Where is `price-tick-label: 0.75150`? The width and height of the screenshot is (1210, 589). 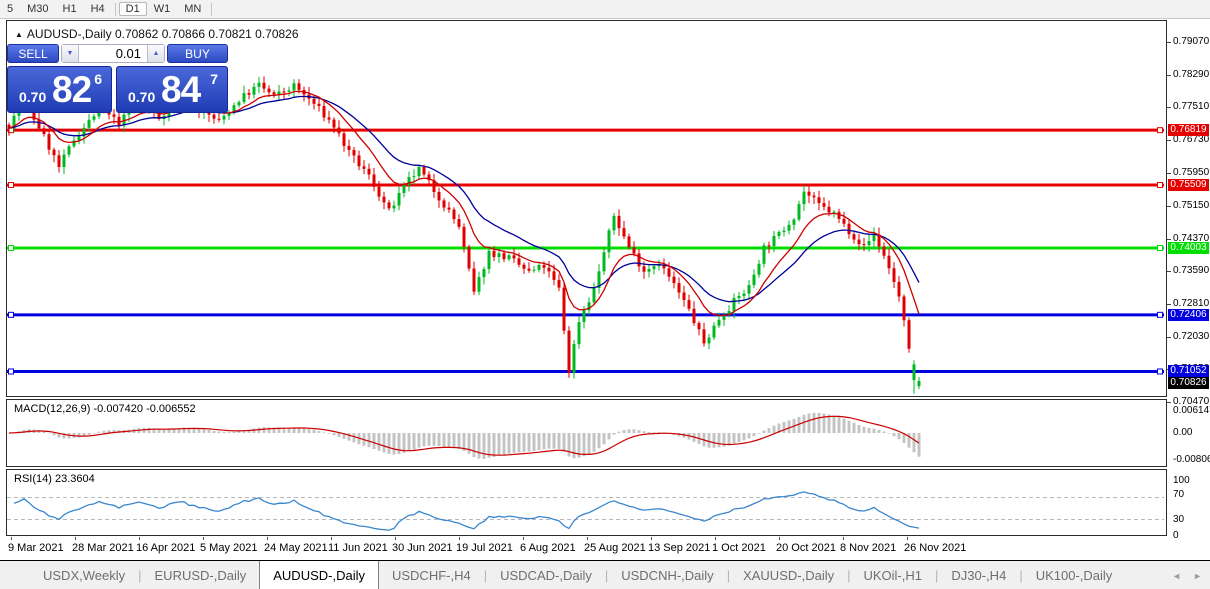 price-tick-label: 0.75150 is located at coordinates (1191, 206).